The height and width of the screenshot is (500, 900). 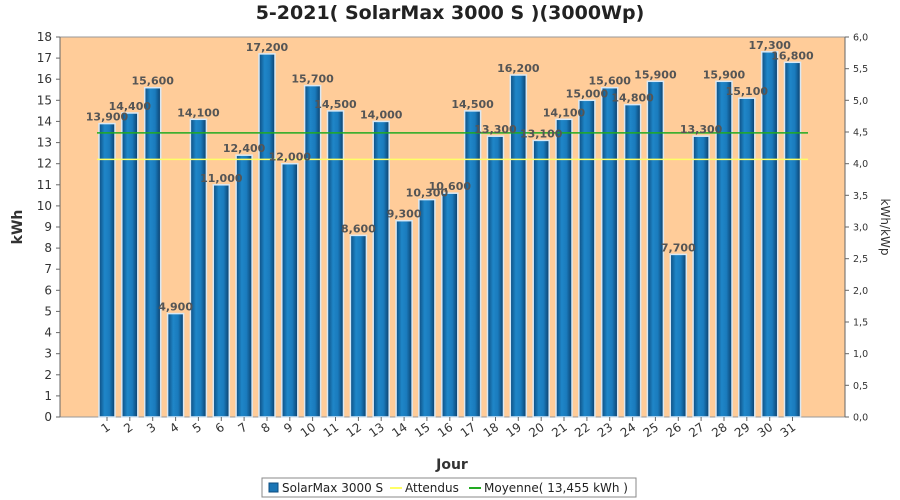 What do you see at coordinates (513, 430) in the screenshot?
I see `x-tick-label-19: 19` at bounding box center [513, 430].